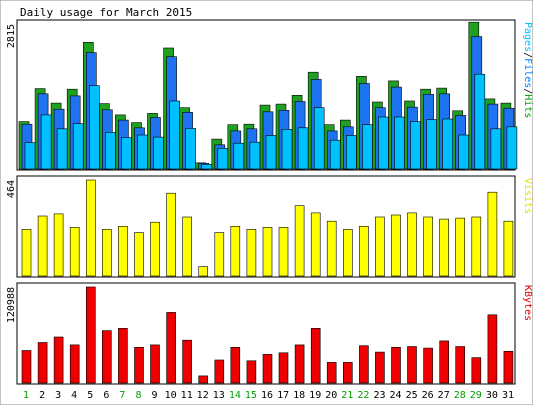 The height and width of the screenshot is (405, 533). What do you see at coordinates (363, 395) in the screenshot?
I see `x-tick-label: 22` at bounding box center [363, 395].